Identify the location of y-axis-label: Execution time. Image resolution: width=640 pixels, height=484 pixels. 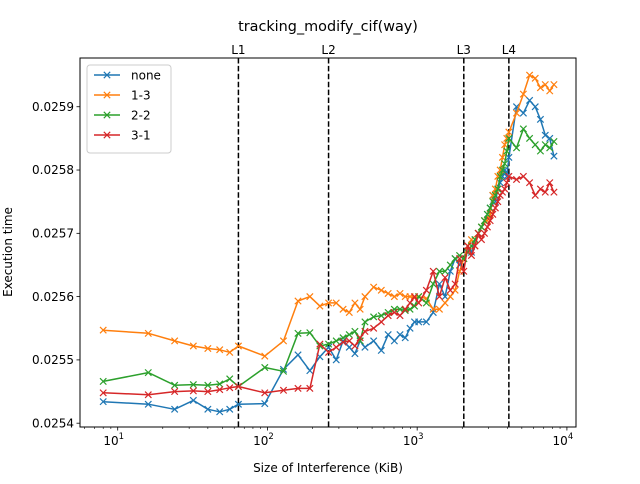
(8, 252).